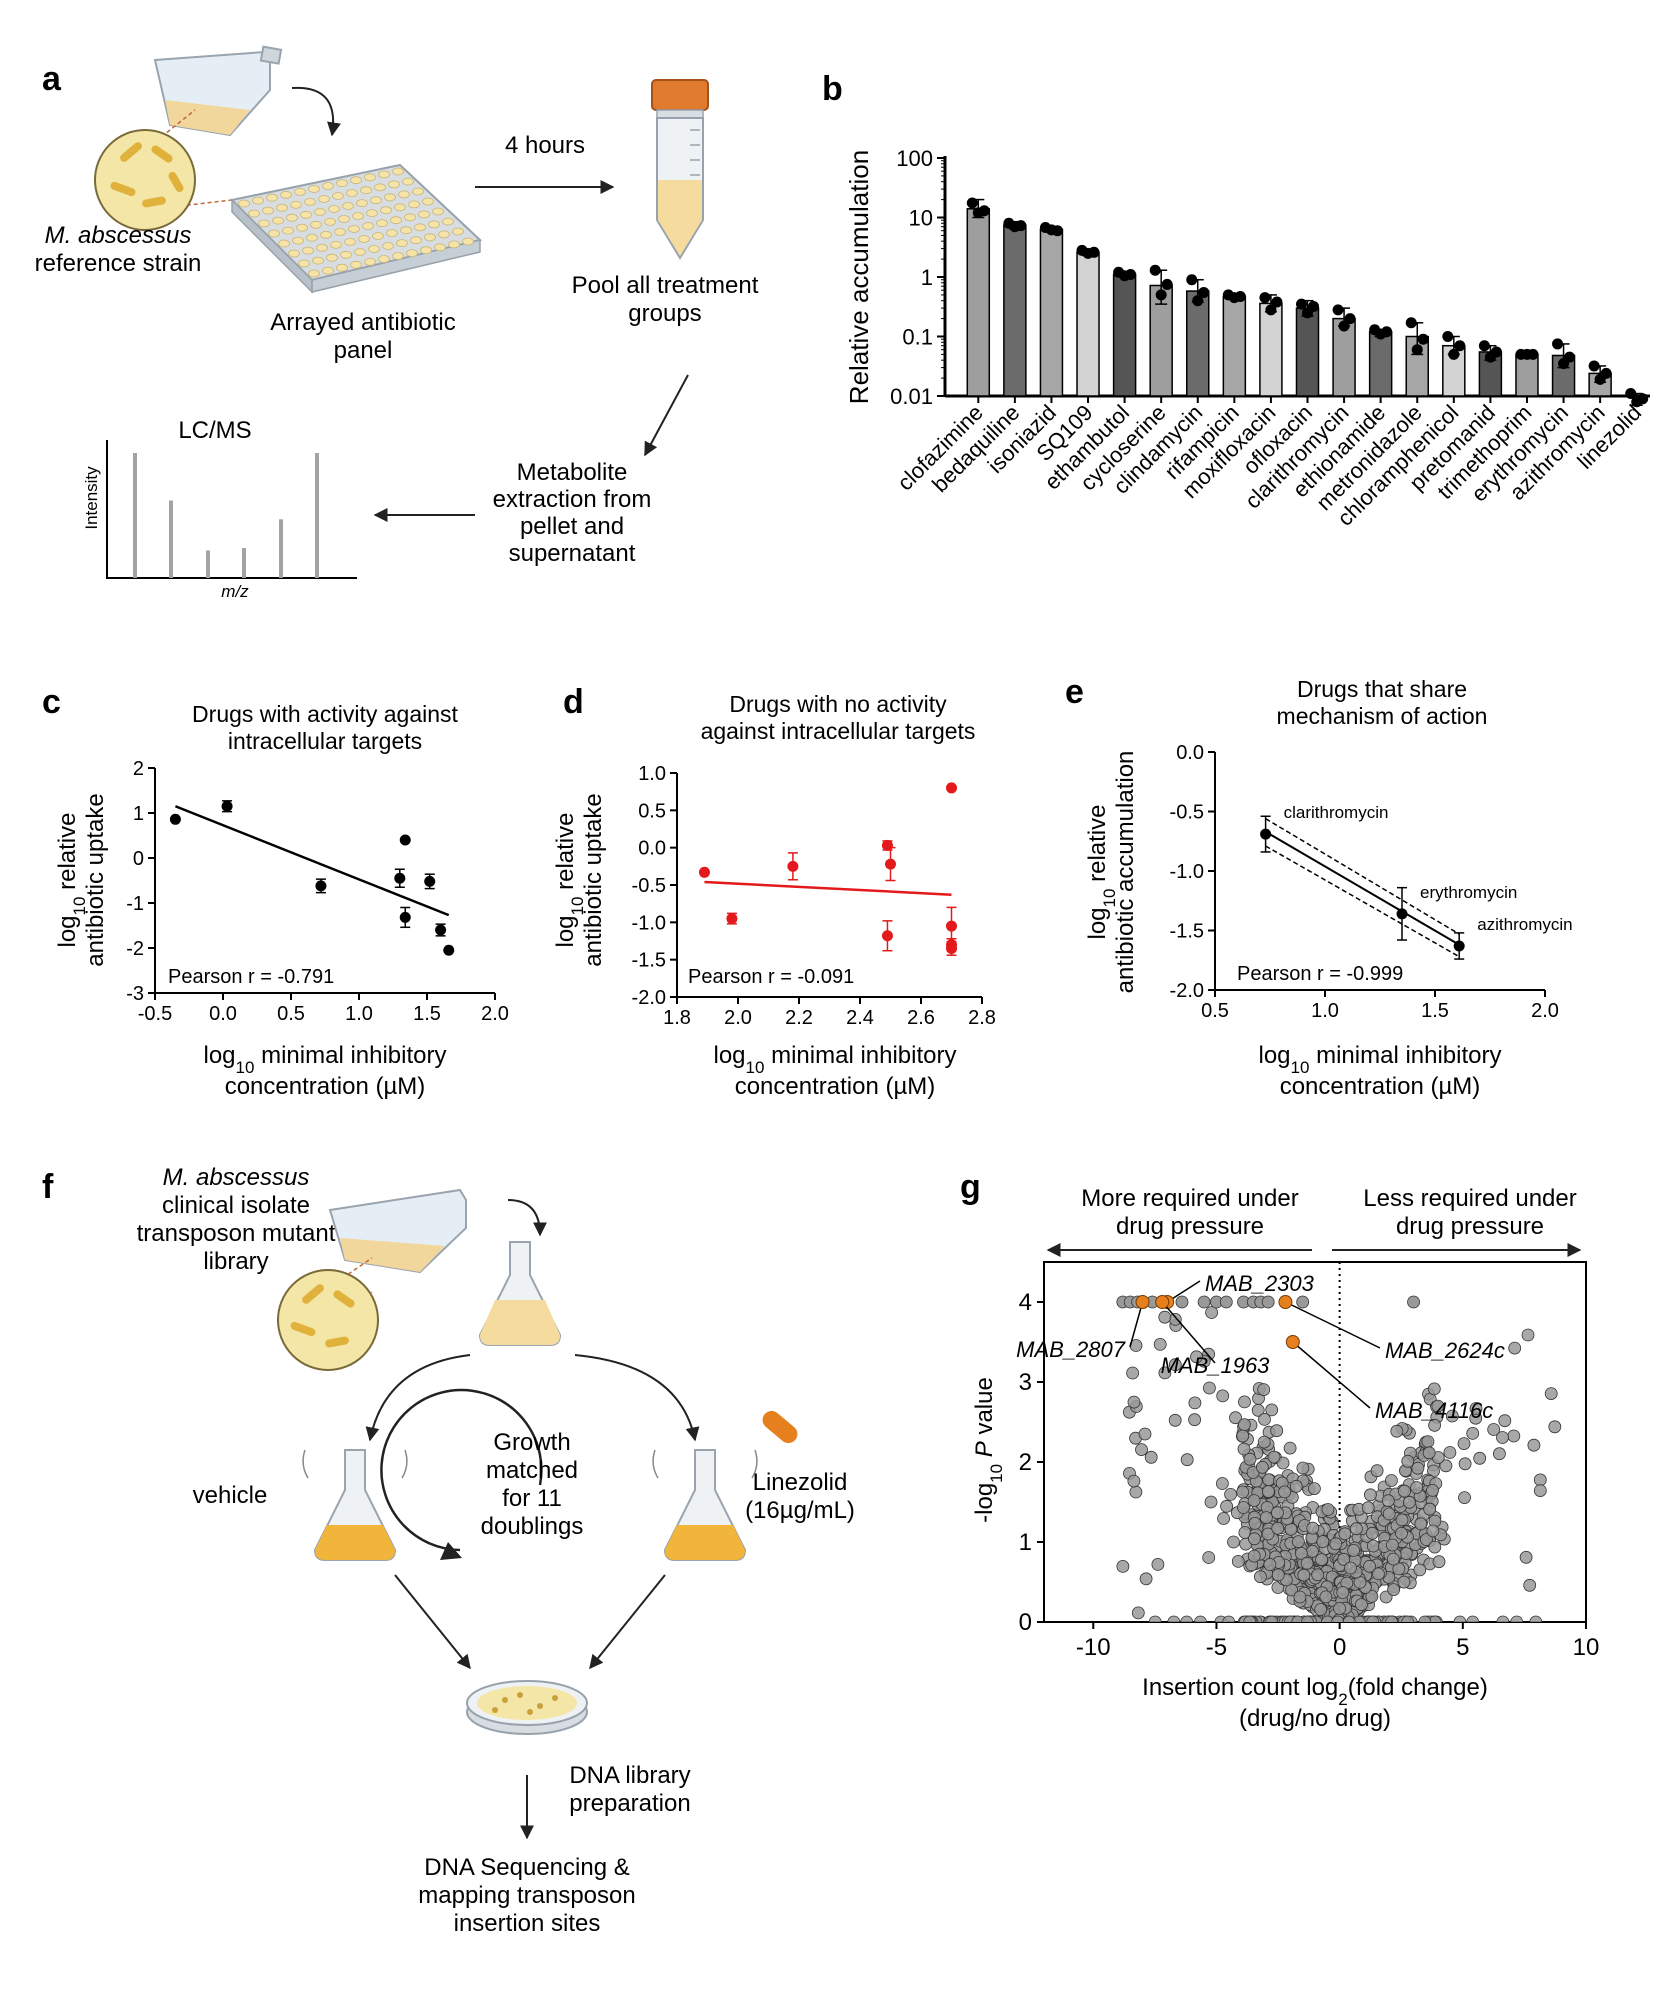 This screenshot has height=2000, width=1673. I want to click on drug-label-1: Linezolid, so click(800, 1482).